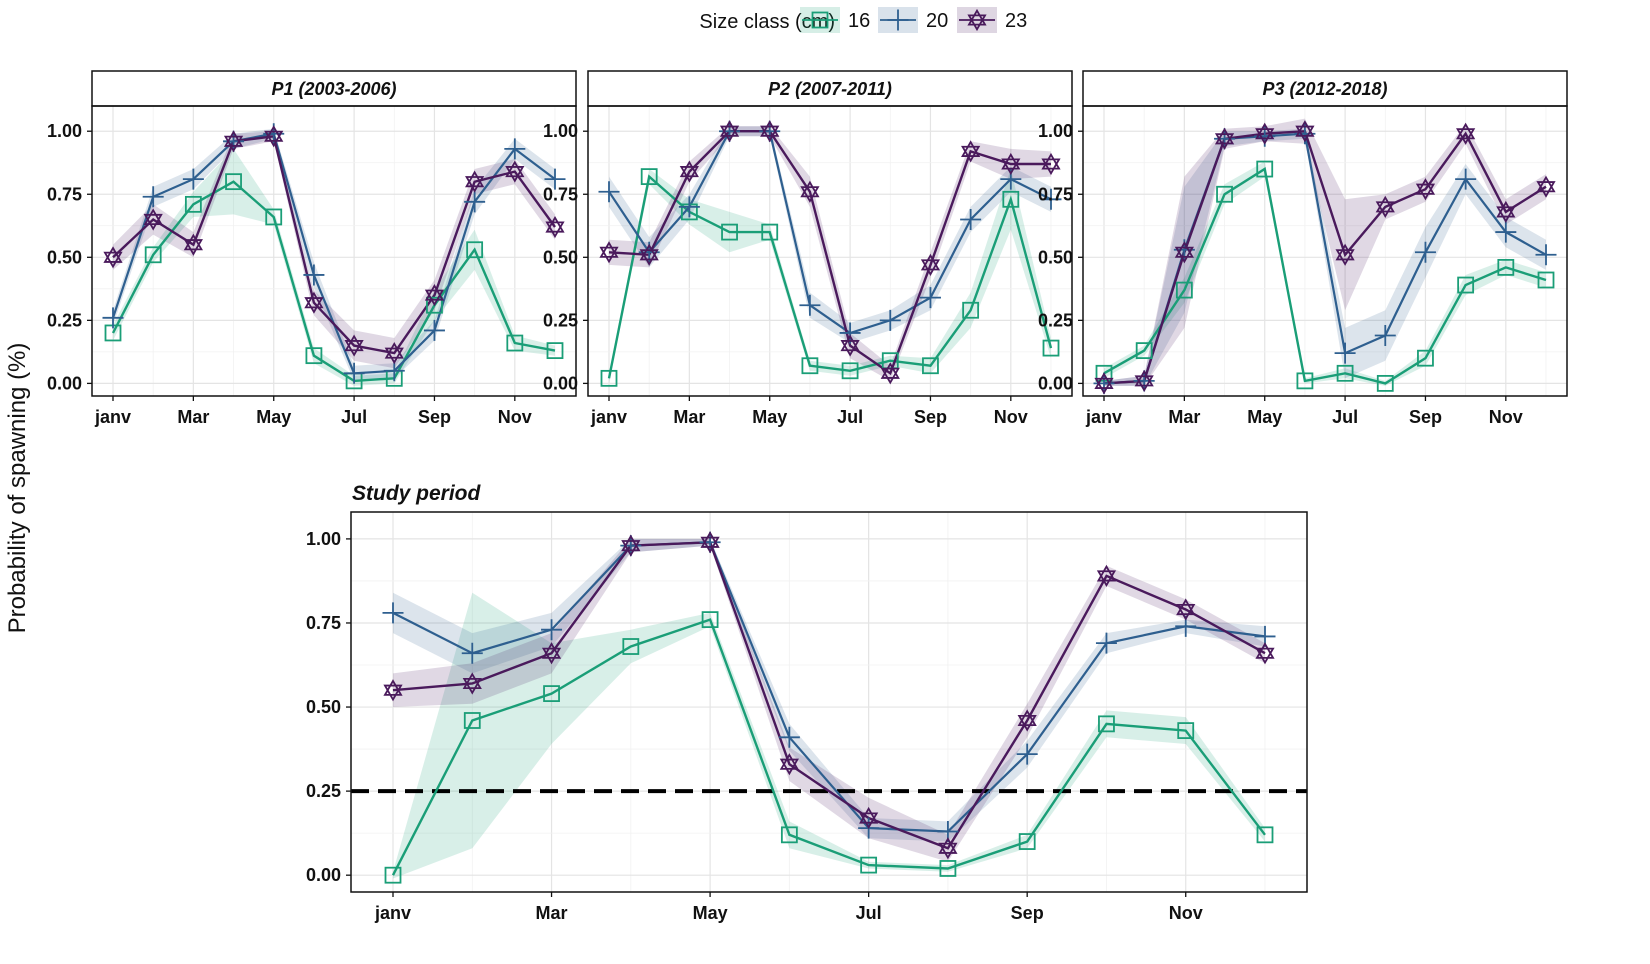 This screenshot has height=964, width=1650. I want to click on panel-title: P3 (2012-2018), so click(1324, 89).